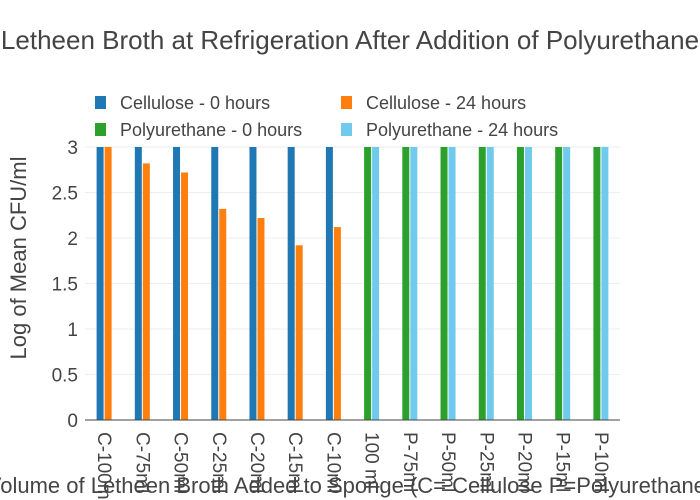  I want to click on x-tick-label: P-50ml, so click(447, 462).